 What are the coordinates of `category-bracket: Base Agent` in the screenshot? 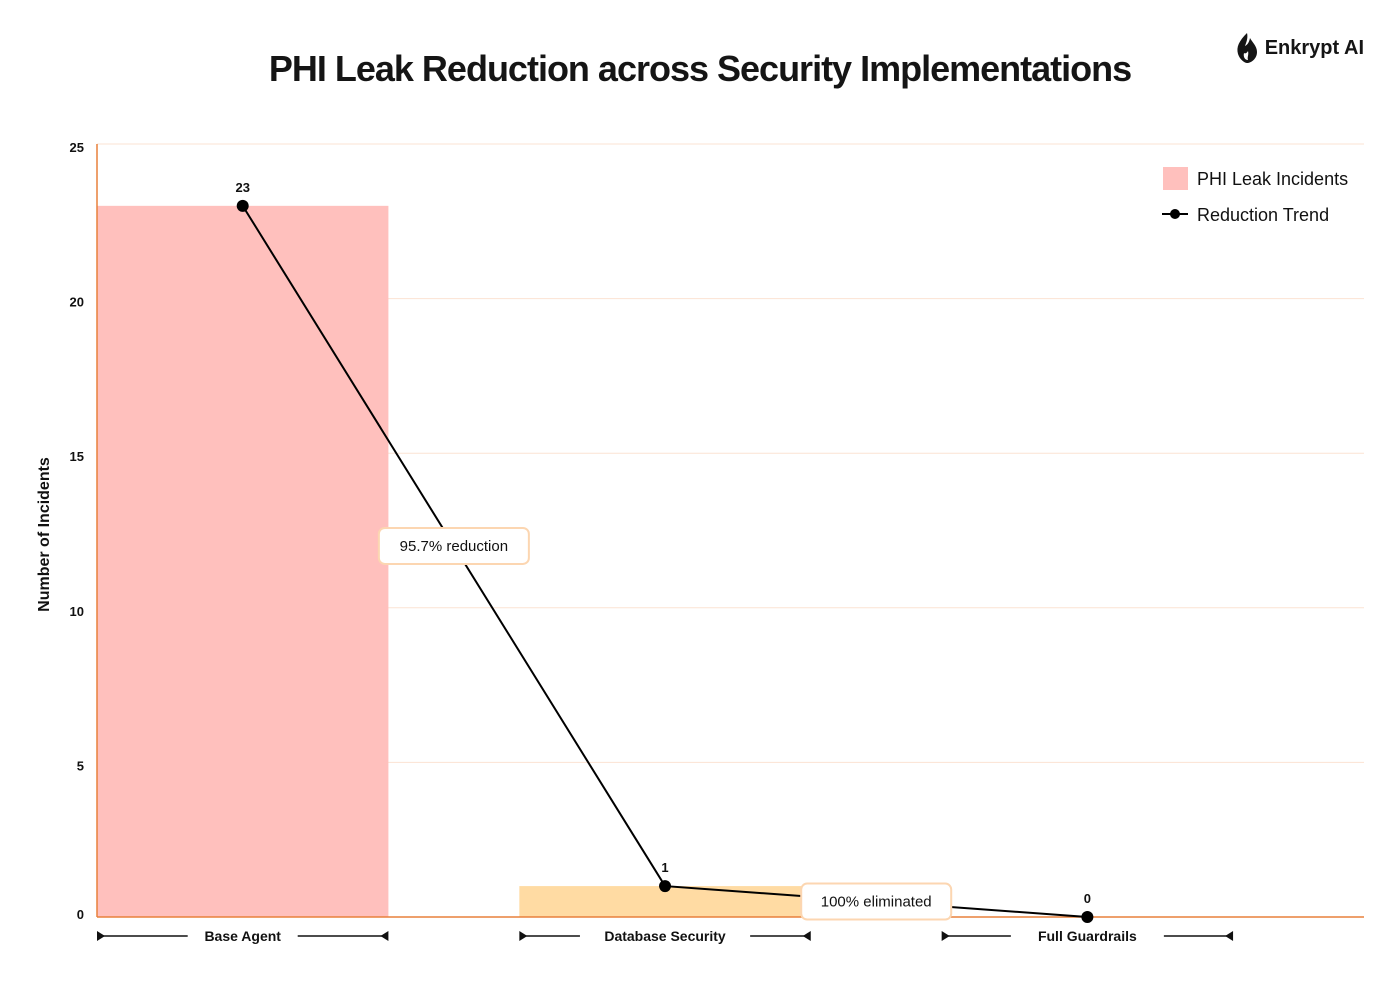 It's located at (243, 936).